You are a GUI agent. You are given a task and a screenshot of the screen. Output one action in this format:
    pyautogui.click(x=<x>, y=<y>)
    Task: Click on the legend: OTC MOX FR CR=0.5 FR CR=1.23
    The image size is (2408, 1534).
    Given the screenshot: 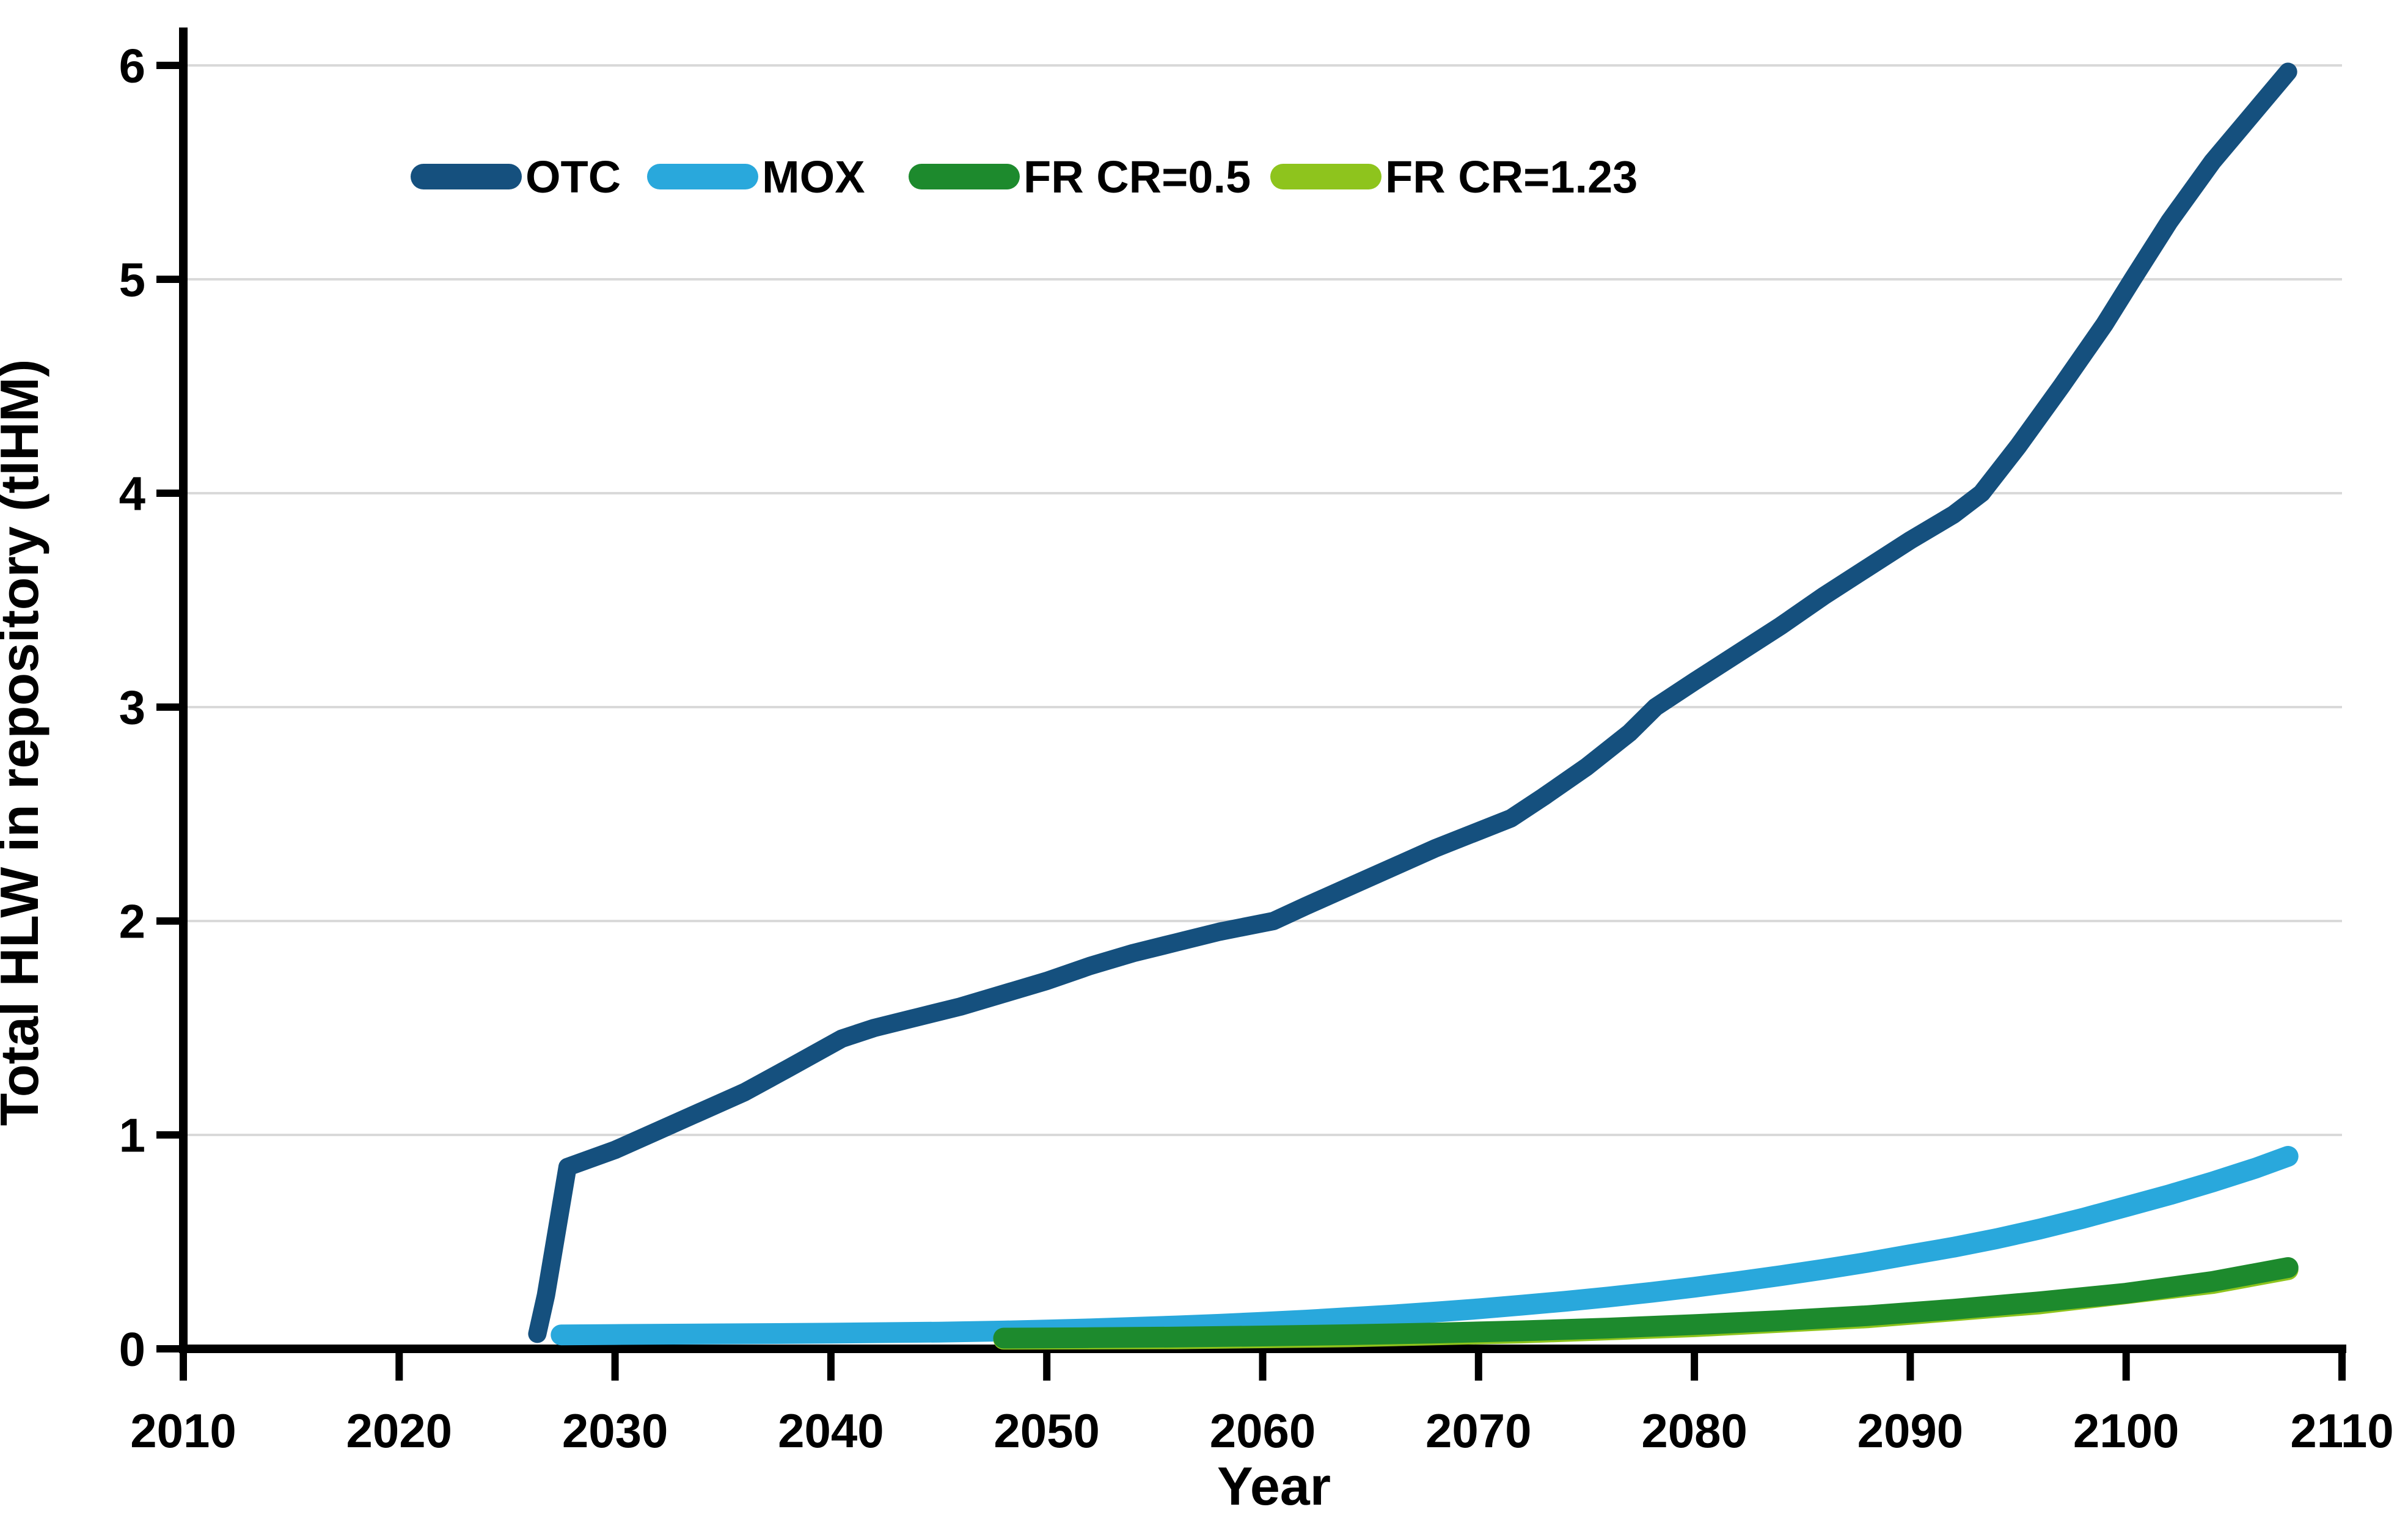 What is the action you would take?
    pyautogui.click(x=1024, y=177)
    